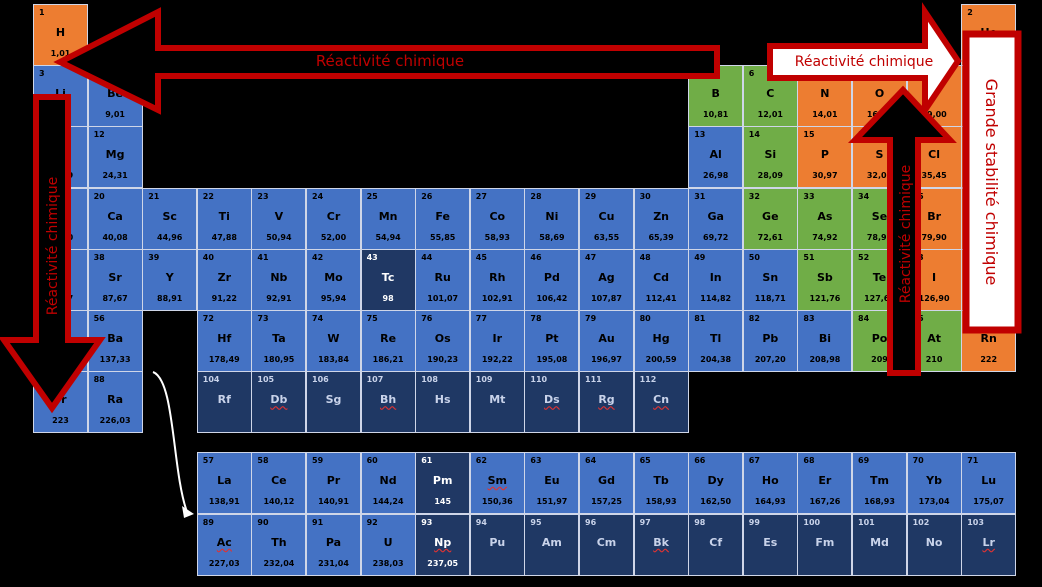 The image size is (1042, 587). What do you see at coordinates (989, 545) in the screenshot?
I see `element-cell: 103 Lr` at bounding box center [989, 545].